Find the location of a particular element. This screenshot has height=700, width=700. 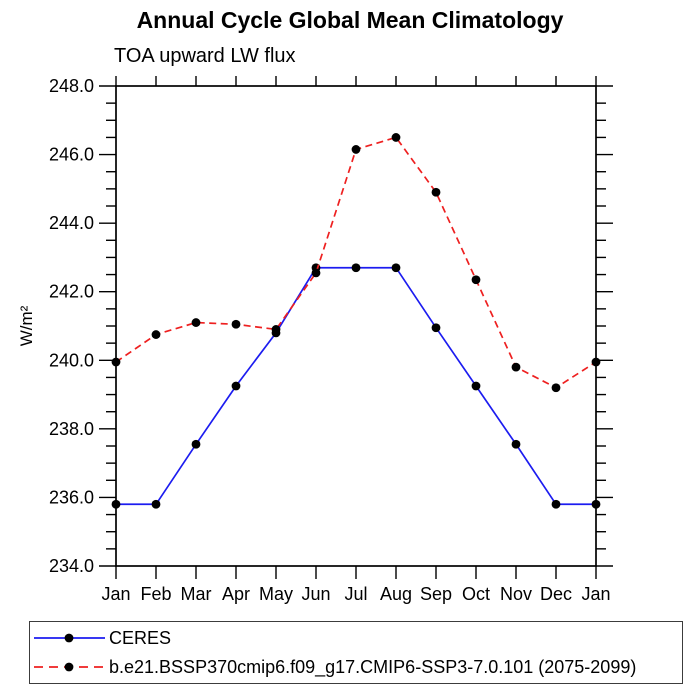

x-tick-label: Mar is located at coordinates (196, 594).